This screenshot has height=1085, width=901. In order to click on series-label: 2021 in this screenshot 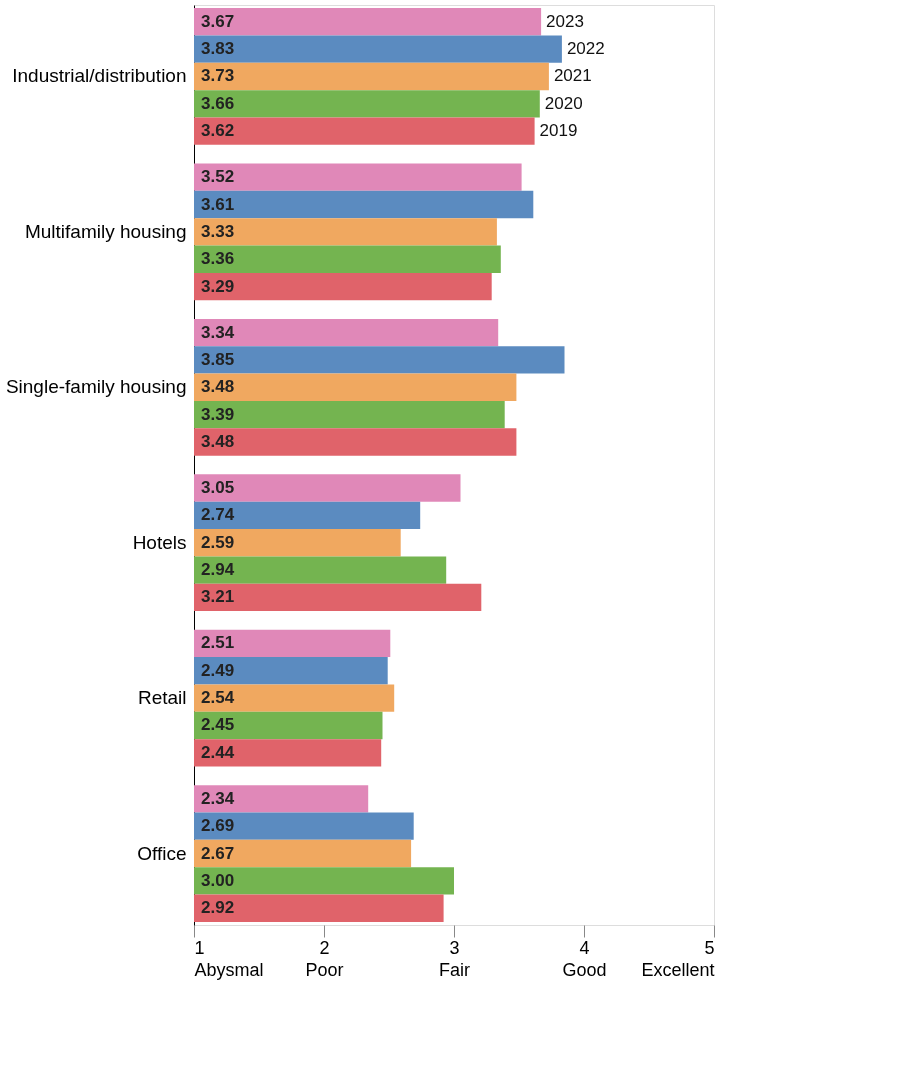, I will do `click(572, 76)`.